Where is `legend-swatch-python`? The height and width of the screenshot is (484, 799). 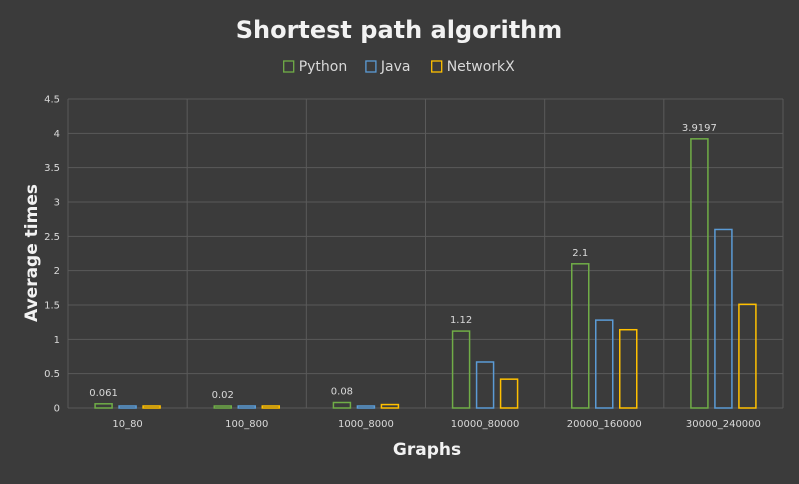
legend-swatch-python is located at coordinates (289, 66).